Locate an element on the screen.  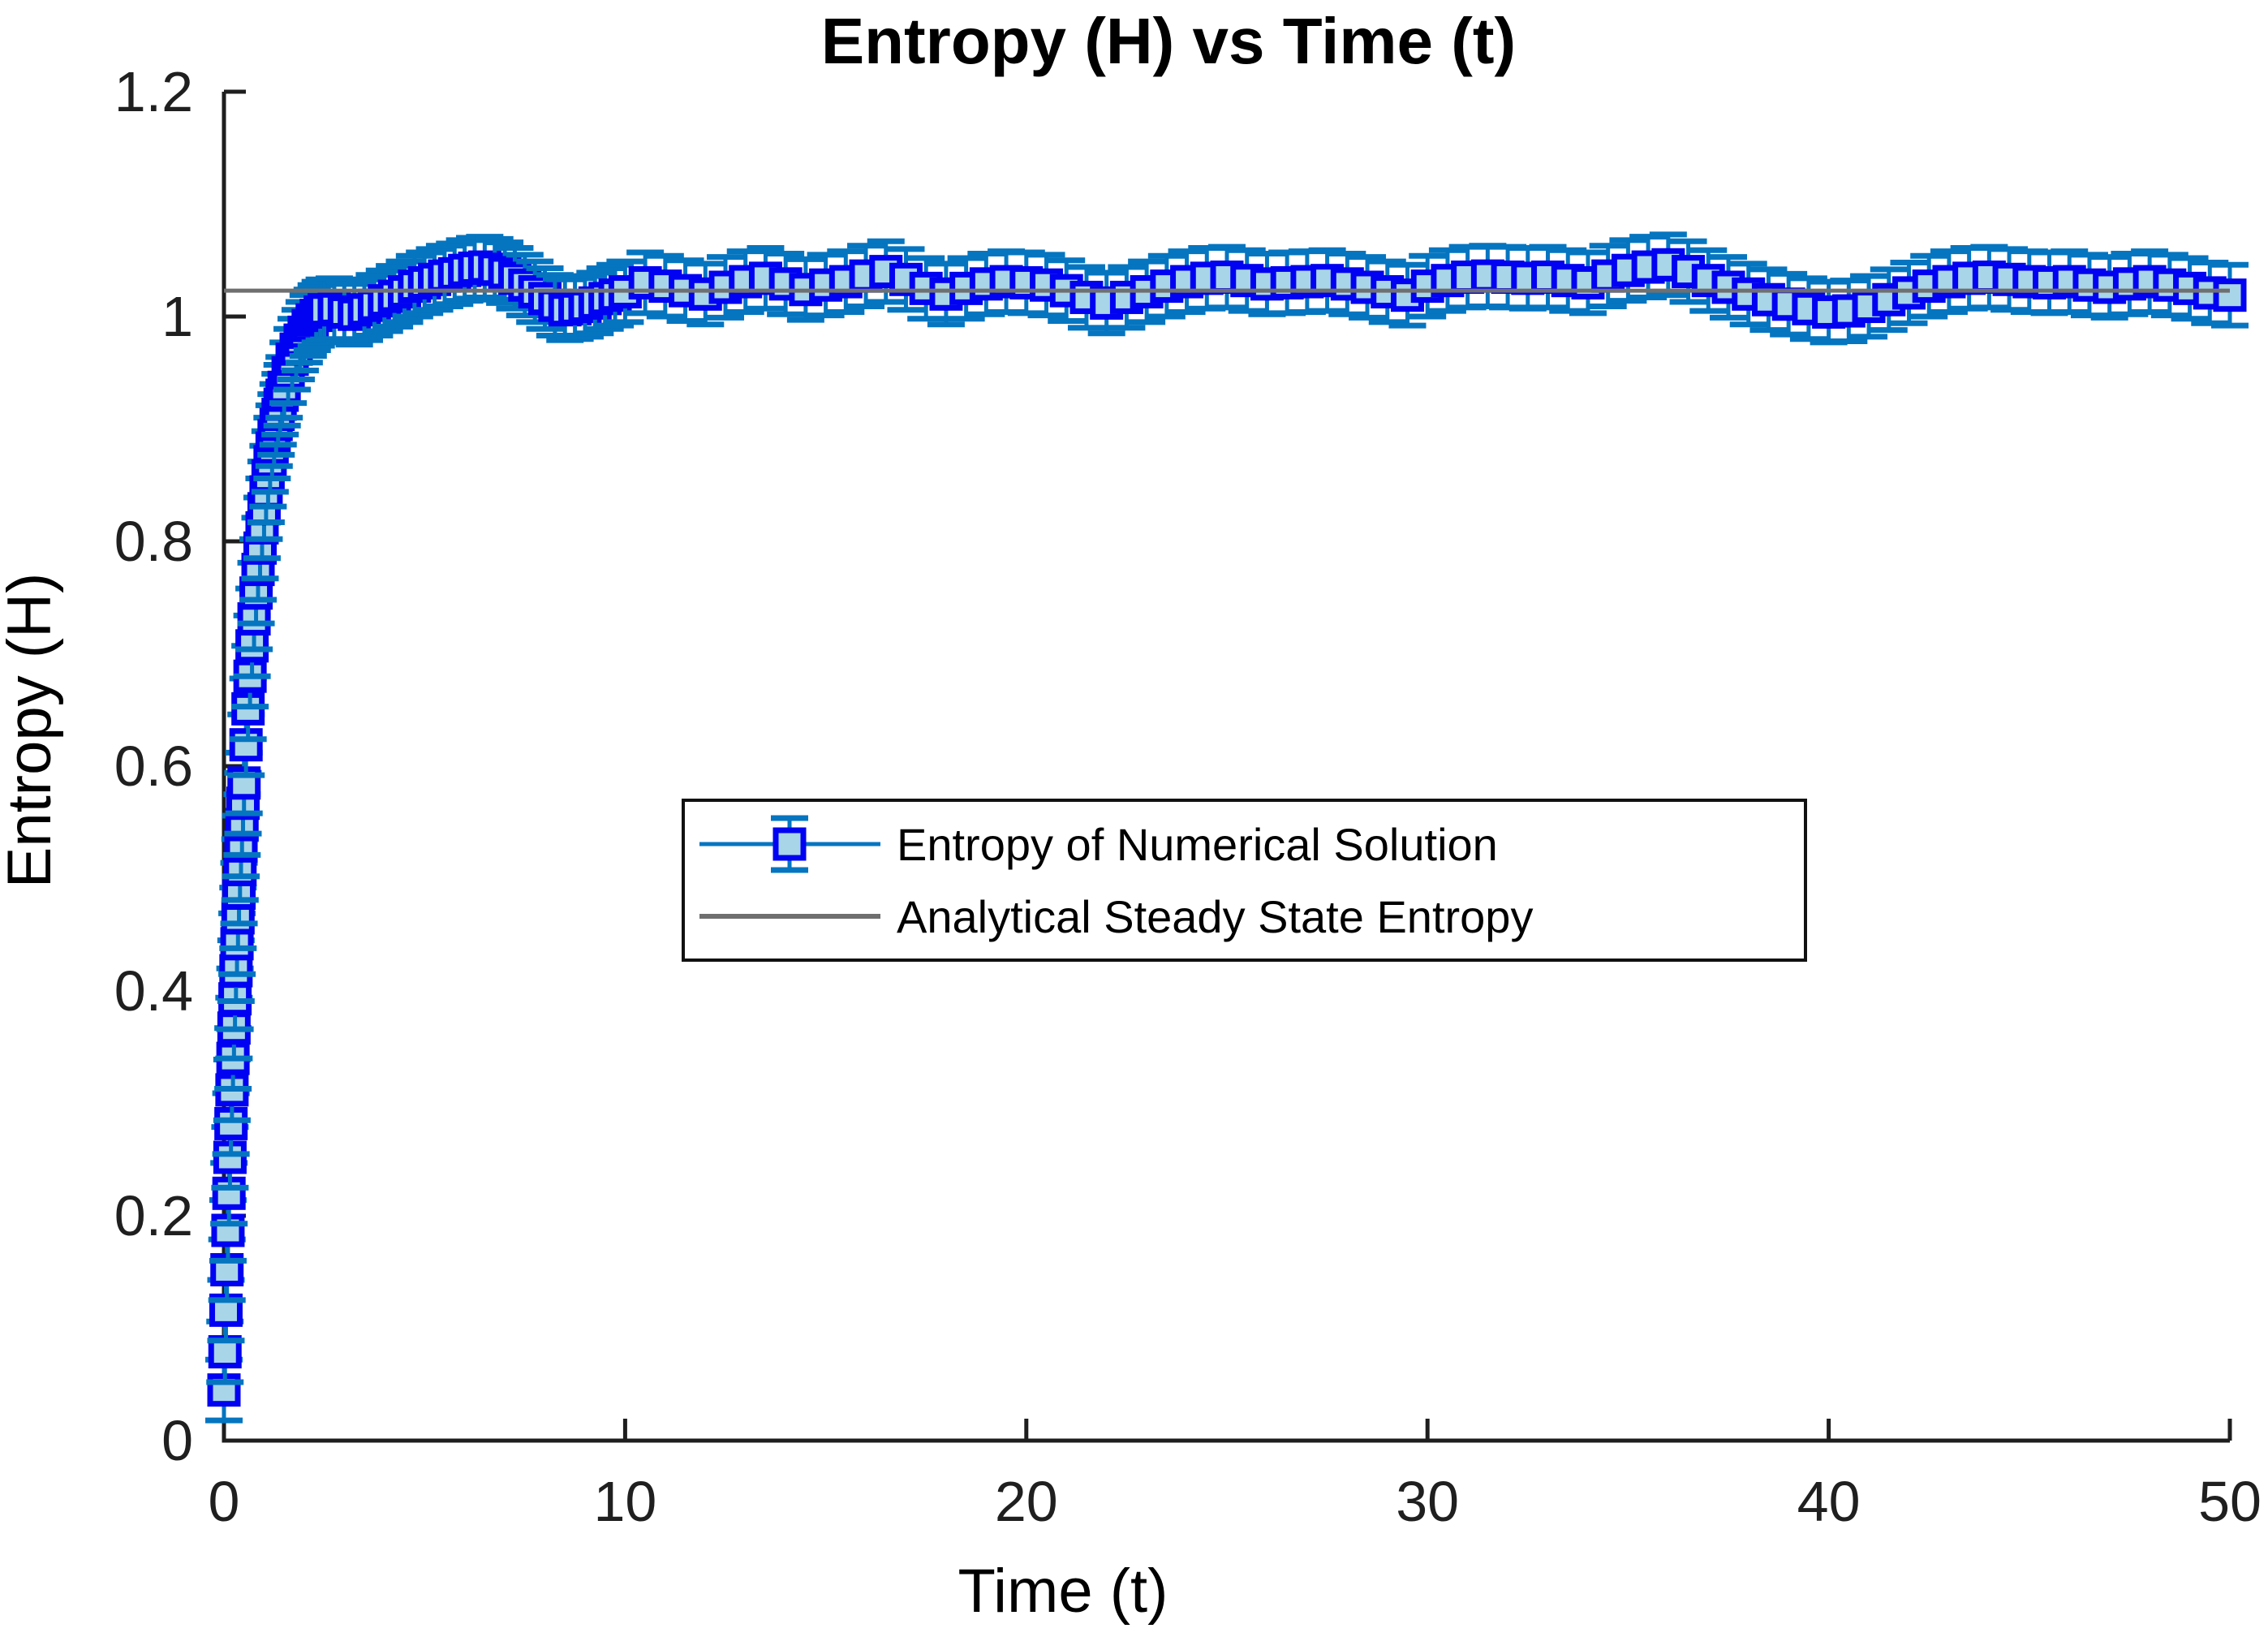
y-axis-label: Entropy (H) is located at coordinates (32, 731).